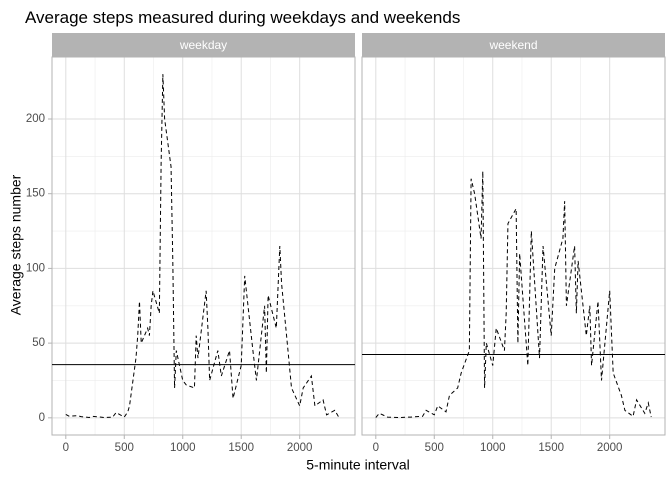 This screenshot has height=480, width=672. I want to click on y-tick-label: 150, so click(35, 194).